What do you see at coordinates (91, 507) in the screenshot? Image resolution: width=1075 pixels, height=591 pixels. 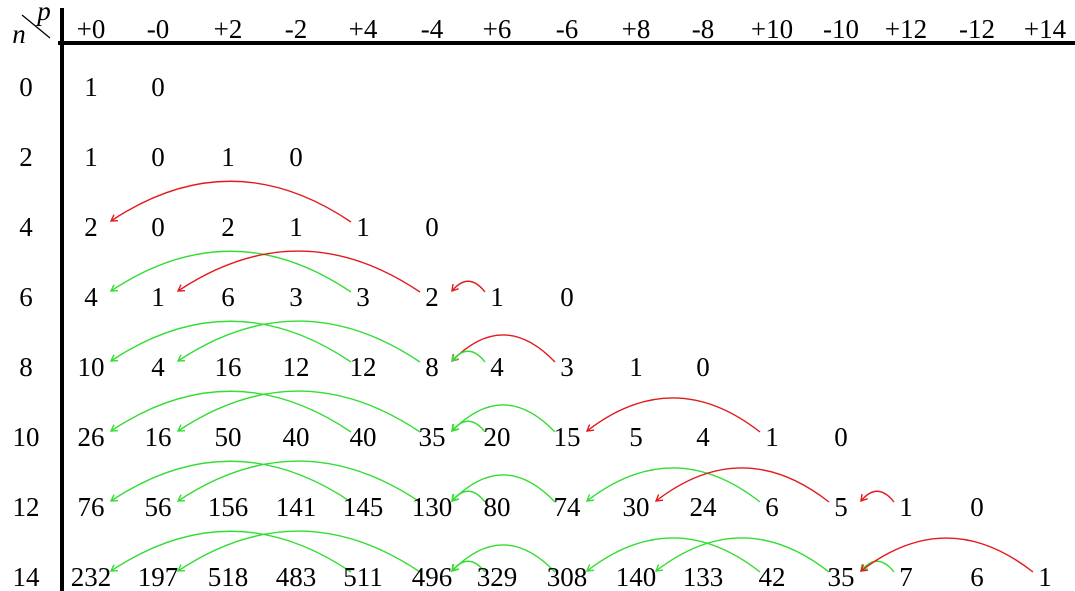 I see `table-cell: 76` at bounding box center [91, 507].